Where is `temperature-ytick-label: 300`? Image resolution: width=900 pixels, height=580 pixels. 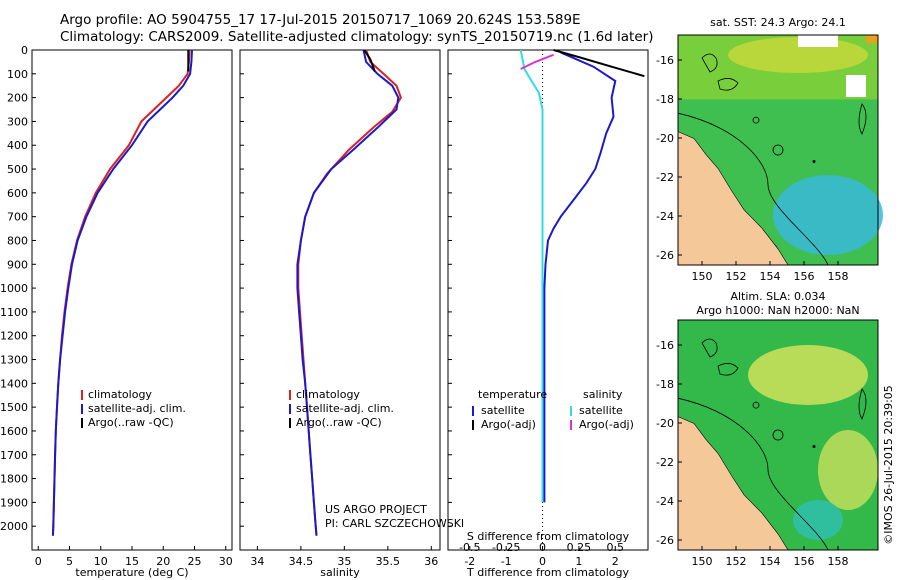
temperature-ytick-label: 300 is located at coordinates (17, 121).